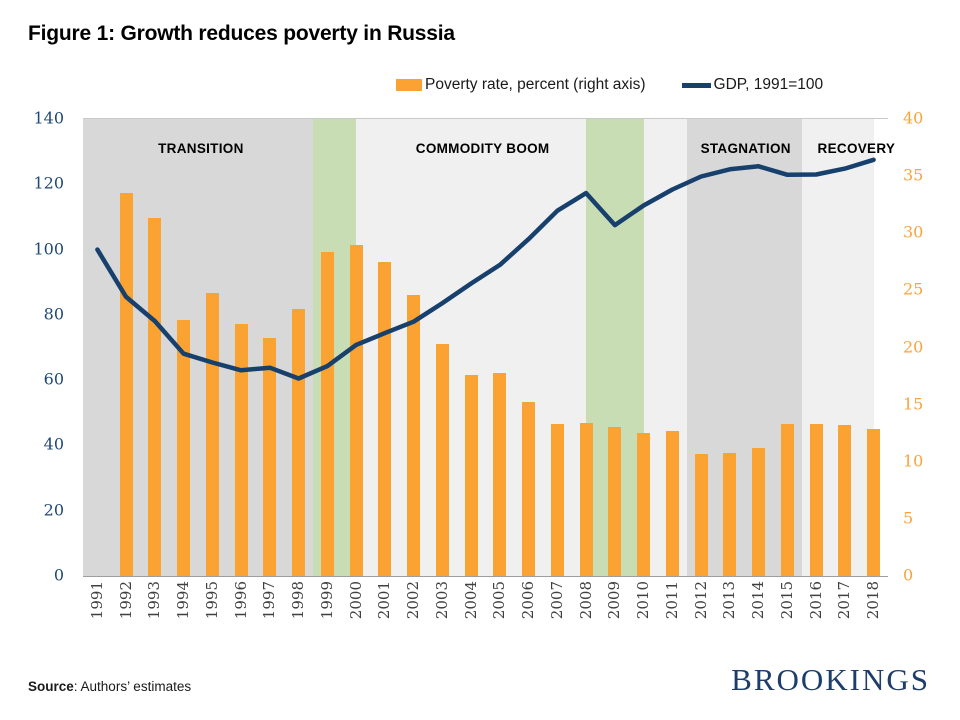 This screenshot has width=960, height=720. I want to click on poverty-bar-1996, so click(241, 449).